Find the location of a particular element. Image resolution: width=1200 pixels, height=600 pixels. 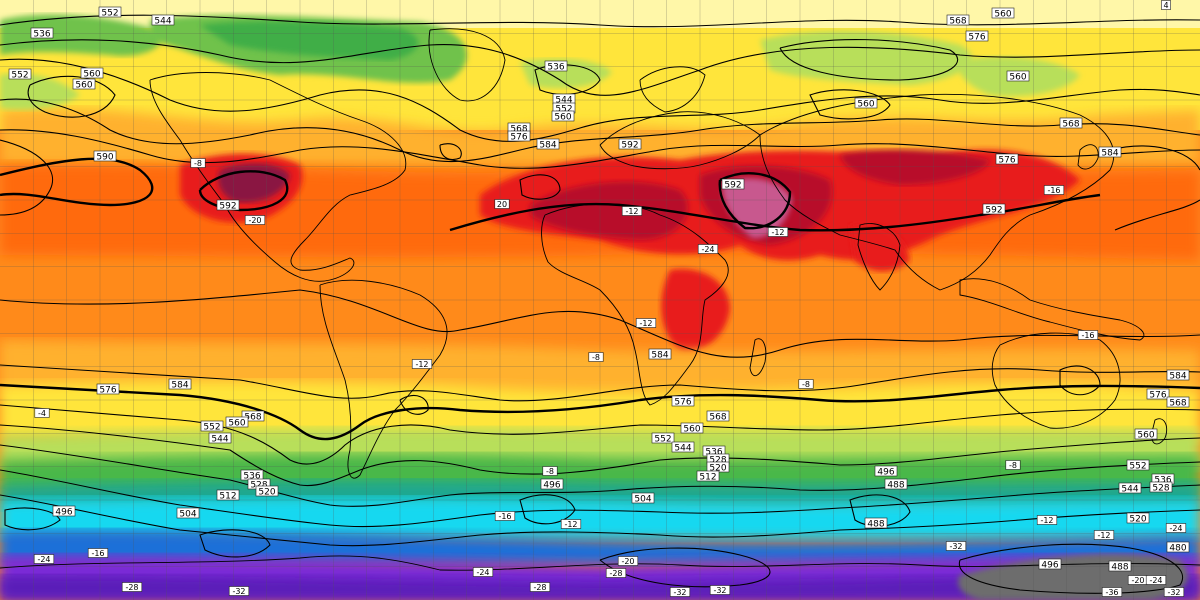

height-label: 584 is located at coordinates (180, 384).